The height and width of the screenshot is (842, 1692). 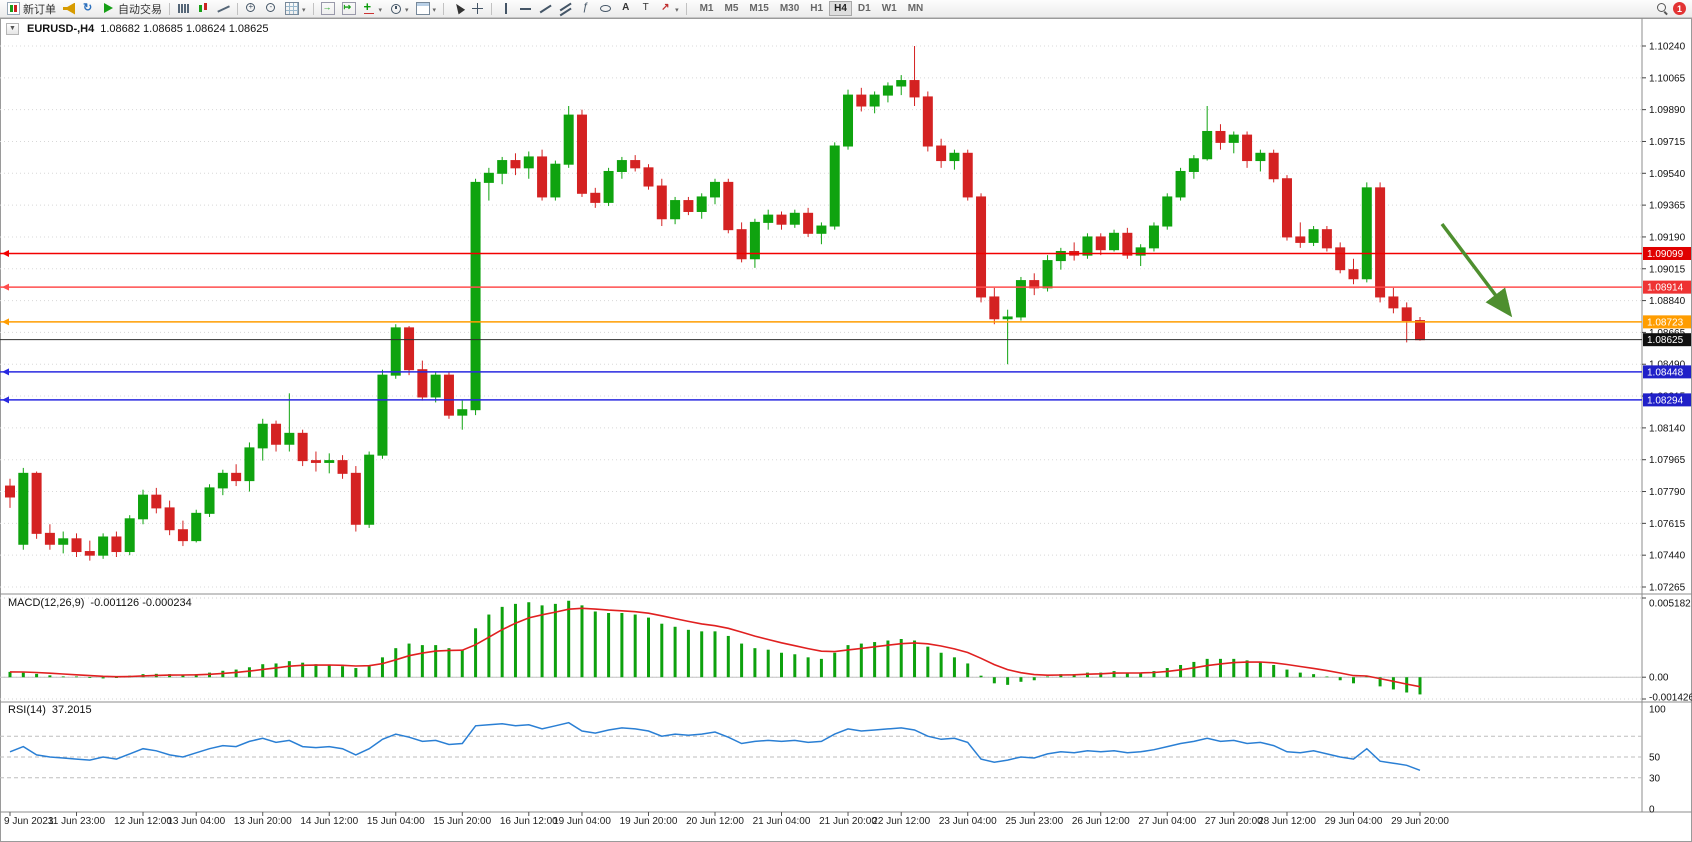 I want to click on auto-scroll-button, so click(x=328, y=9).